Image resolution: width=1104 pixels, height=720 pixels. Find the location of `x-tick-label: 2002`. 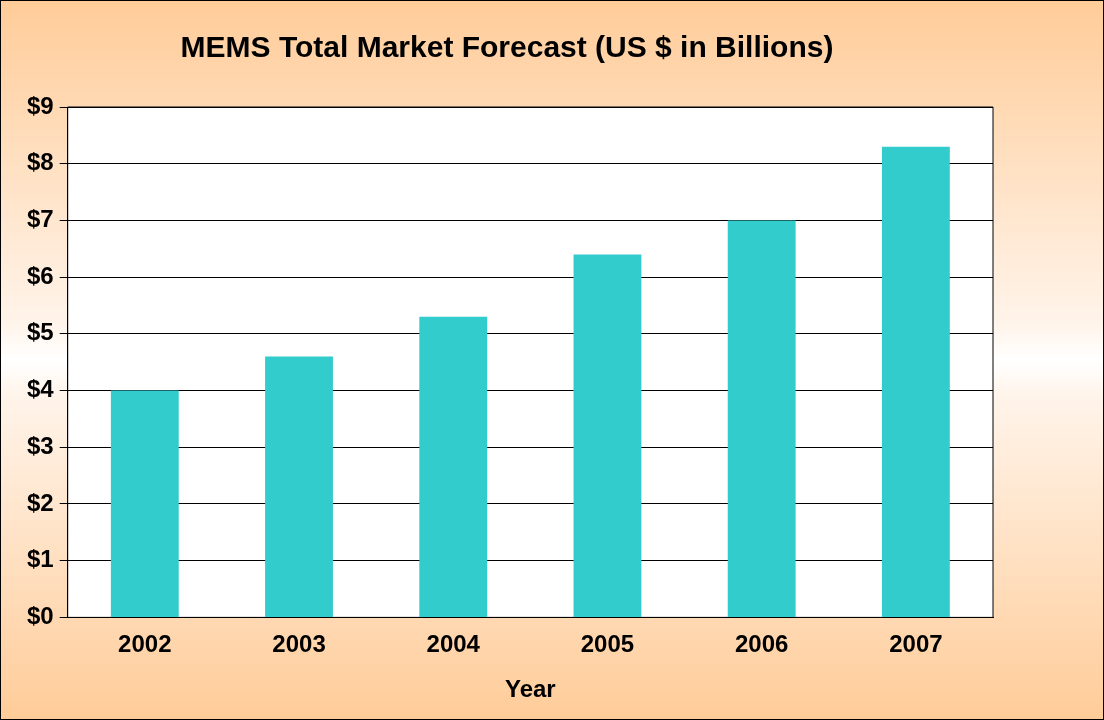

x-tick-label: 2002 is located at coordinates (145, 644).